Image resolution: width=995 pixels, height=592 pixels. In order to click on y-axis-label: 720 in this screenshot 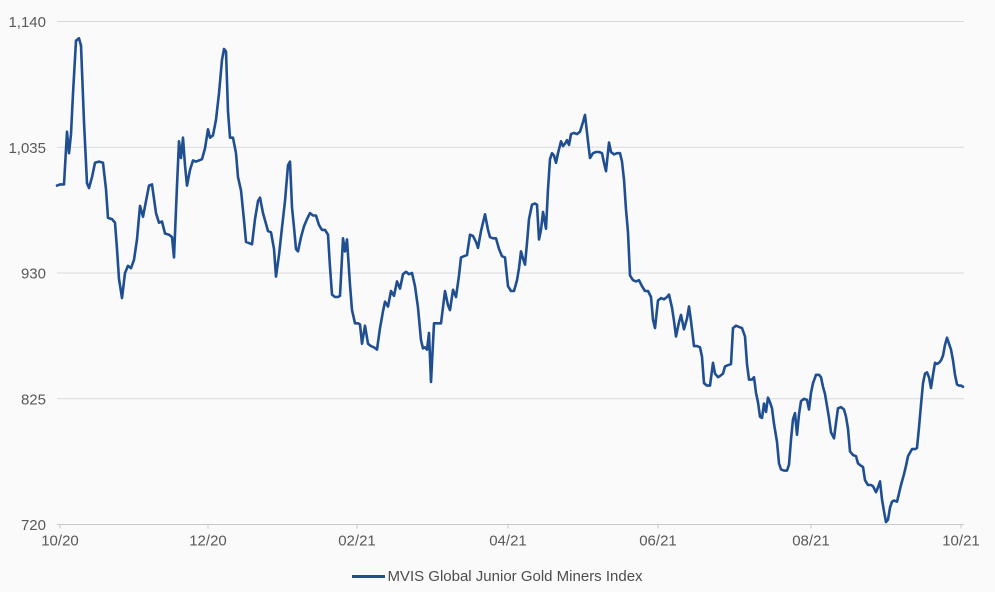, I will do `click(33, 525)`.